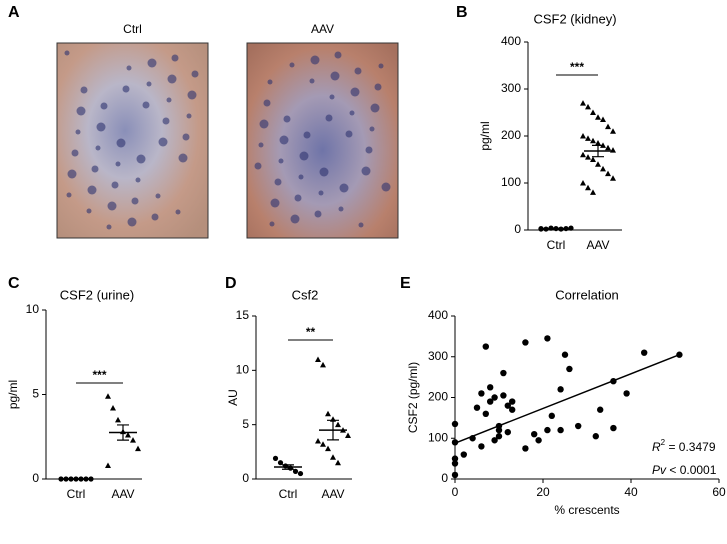  Describe the element at coordinates (99, 375) in the screenshot. I see `significance: ***` at that location.